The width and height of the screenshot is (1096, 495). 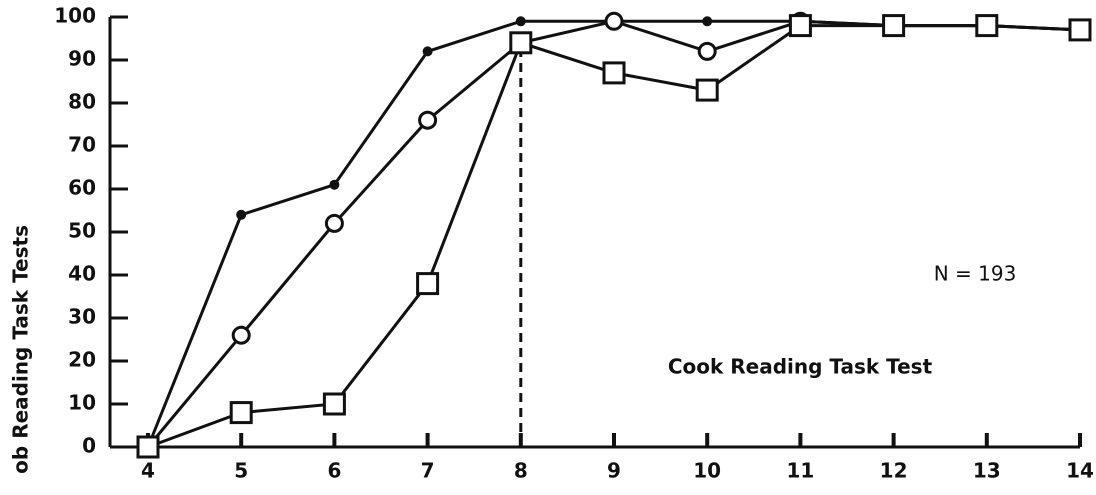 I want to click on y-tick-label: 90, so click(x=82, y=59).